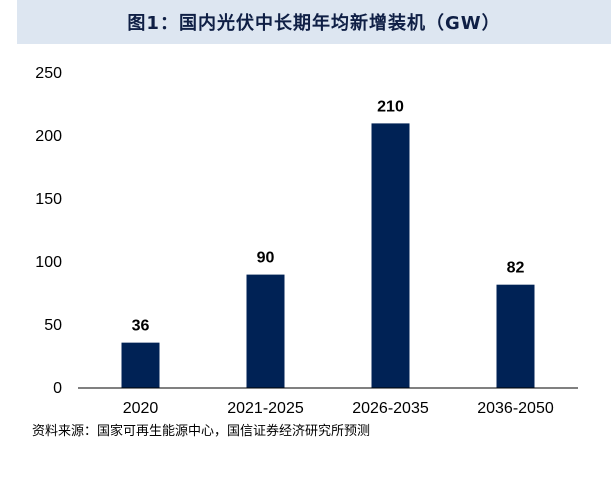  Describe the element at coordinates (48, 262) in the screenshot. I see `y-tick-label: 100` at that location.